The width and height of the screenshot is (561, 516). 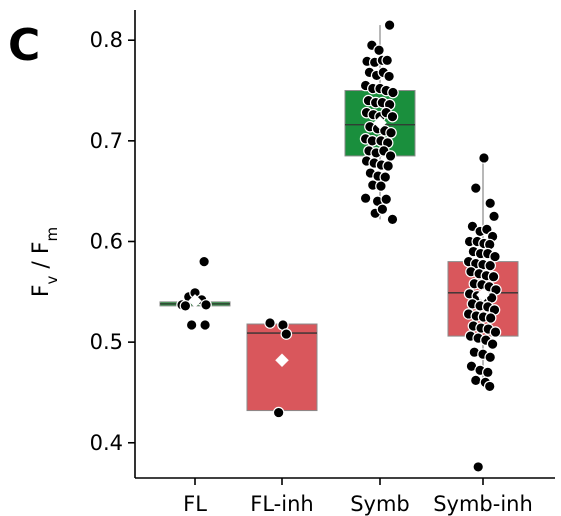 What do you see at coordinates (483, 294) in the screenshot?
I see `mean-marker-symb-inh` at bounding box center [483, 294].